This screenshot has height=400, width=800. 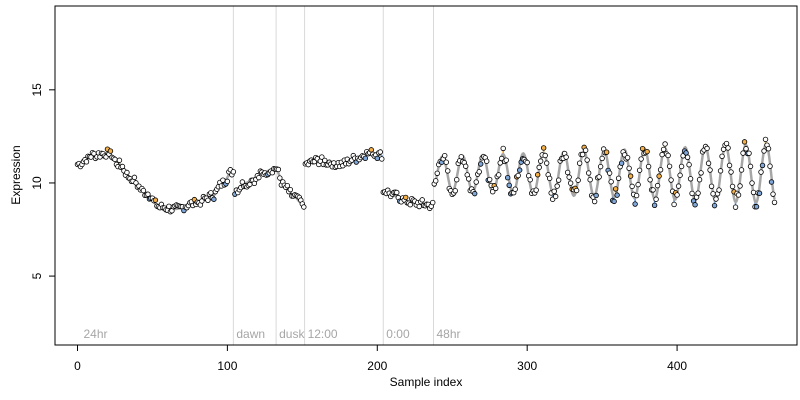 What do you see at coordinates (250, 334) in the screenshot?
I see `annotation-label: dawn` at bounding box center [250, 334].